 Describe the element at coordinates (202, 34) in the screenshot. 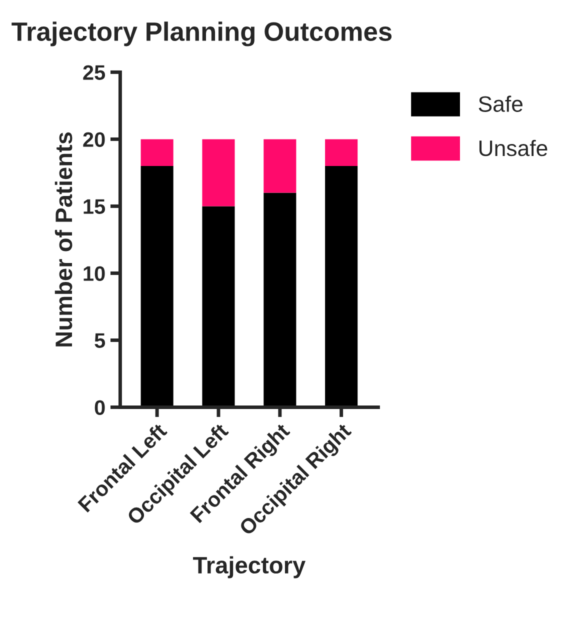

I see `chart-title: Trajectory Planning Outcomes` at that location.